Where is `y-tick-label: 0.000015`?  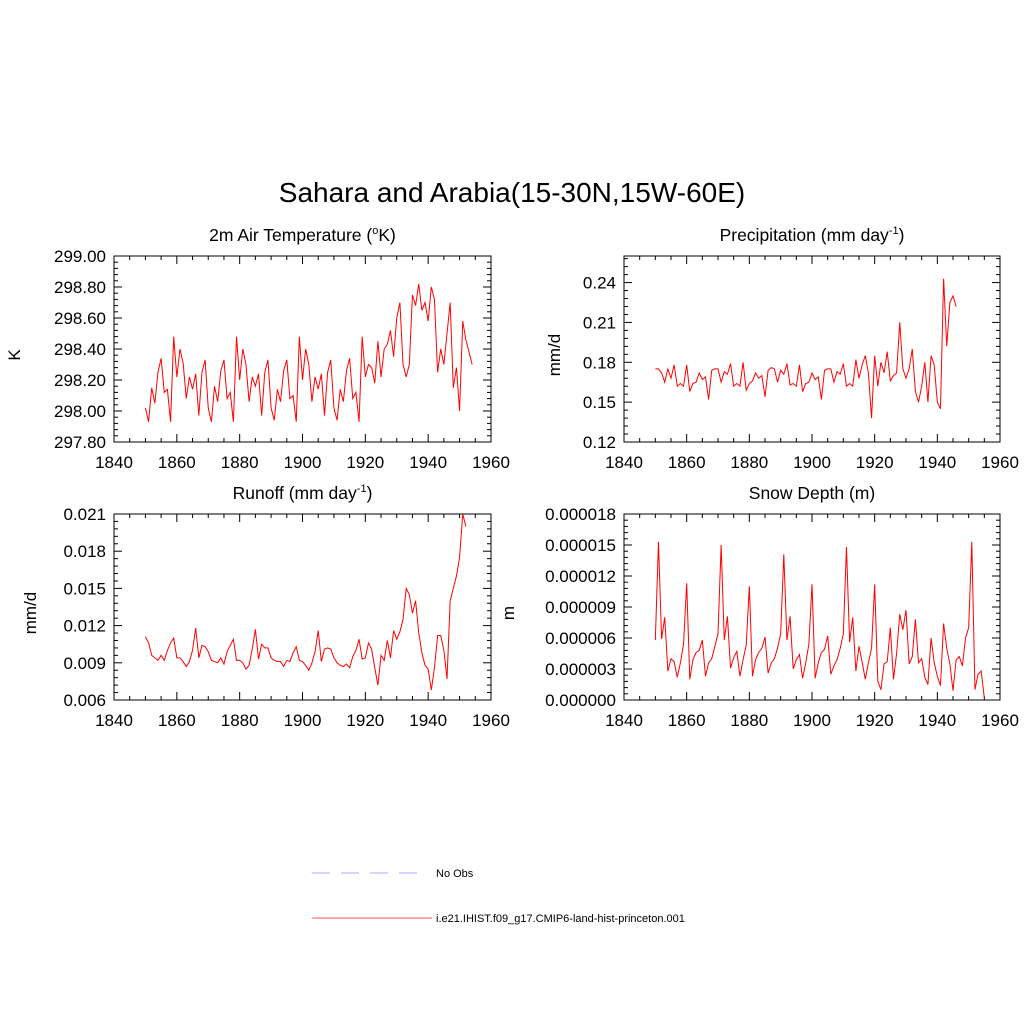
y-tick-label: 0.000015 is located at coordinates (580, 545).